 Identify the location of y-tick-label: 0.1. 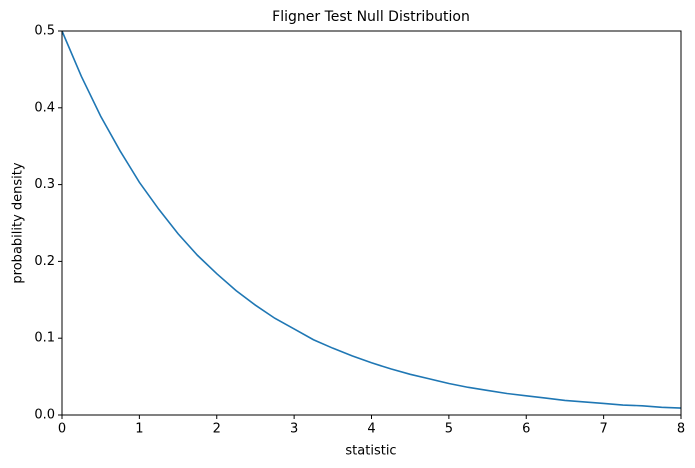
(44, 338).